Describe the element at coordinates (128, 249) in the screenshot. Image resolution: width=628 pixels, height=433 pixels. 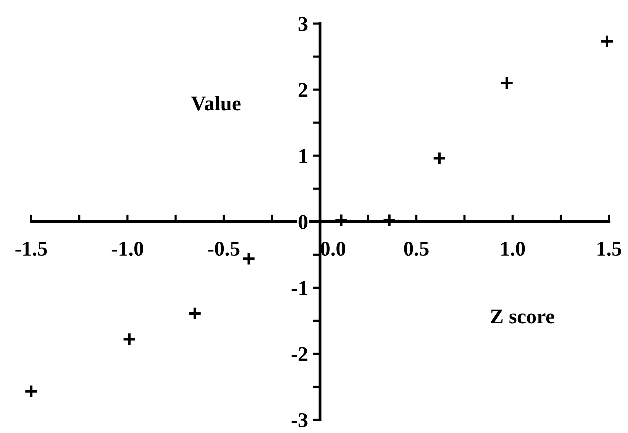
I see `x-tick-label: -1.0` at that location.